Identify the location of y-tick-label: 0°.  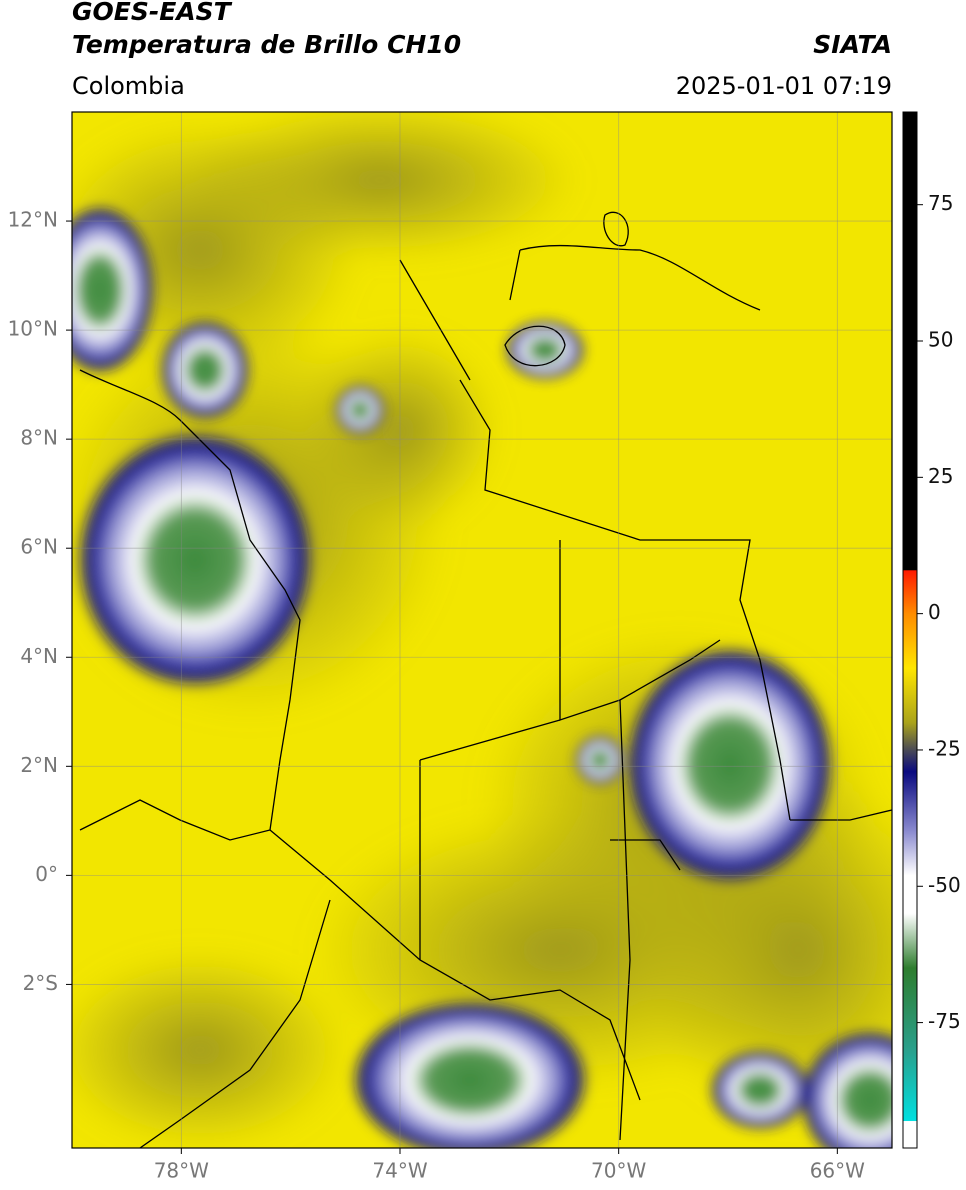
(46, 874).